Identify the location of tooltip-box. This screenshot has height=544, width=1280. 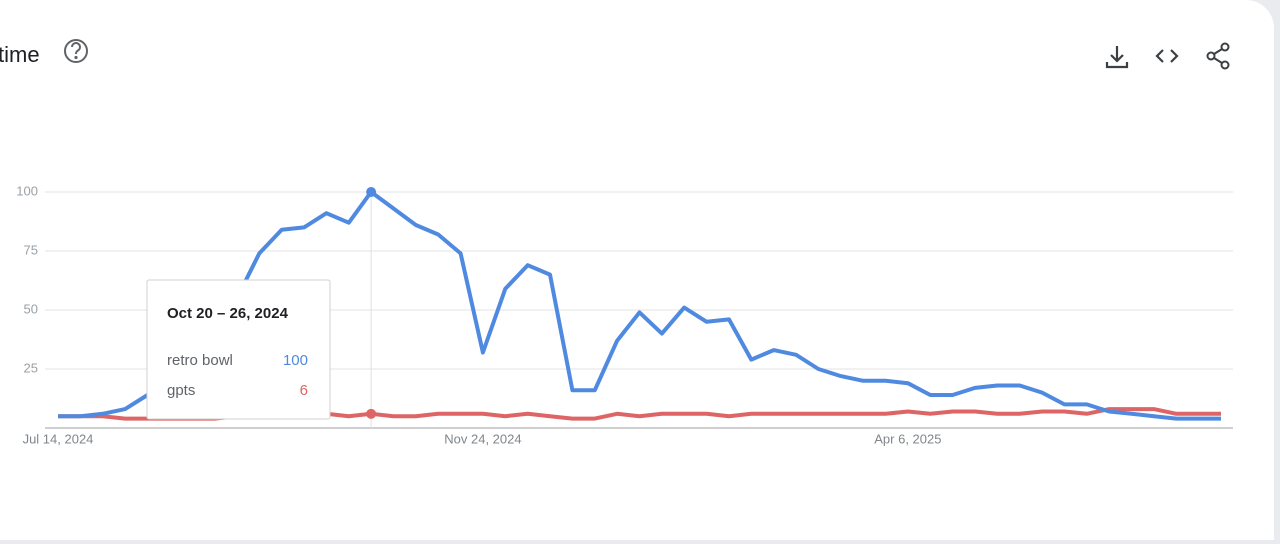
(238, 349).